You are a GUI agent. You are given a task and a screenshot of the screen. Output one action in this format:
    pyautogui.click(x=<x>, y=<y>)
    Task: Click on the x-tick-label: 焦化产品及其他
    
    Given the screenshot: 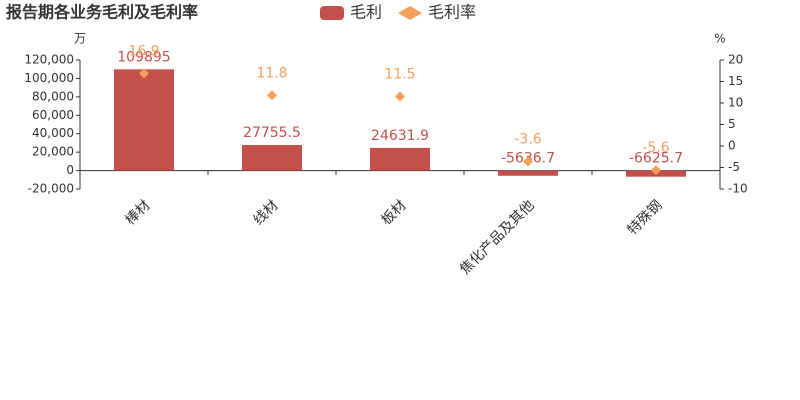 What is the action you would take?
    pyautogui.click(x=497, y=237)
    